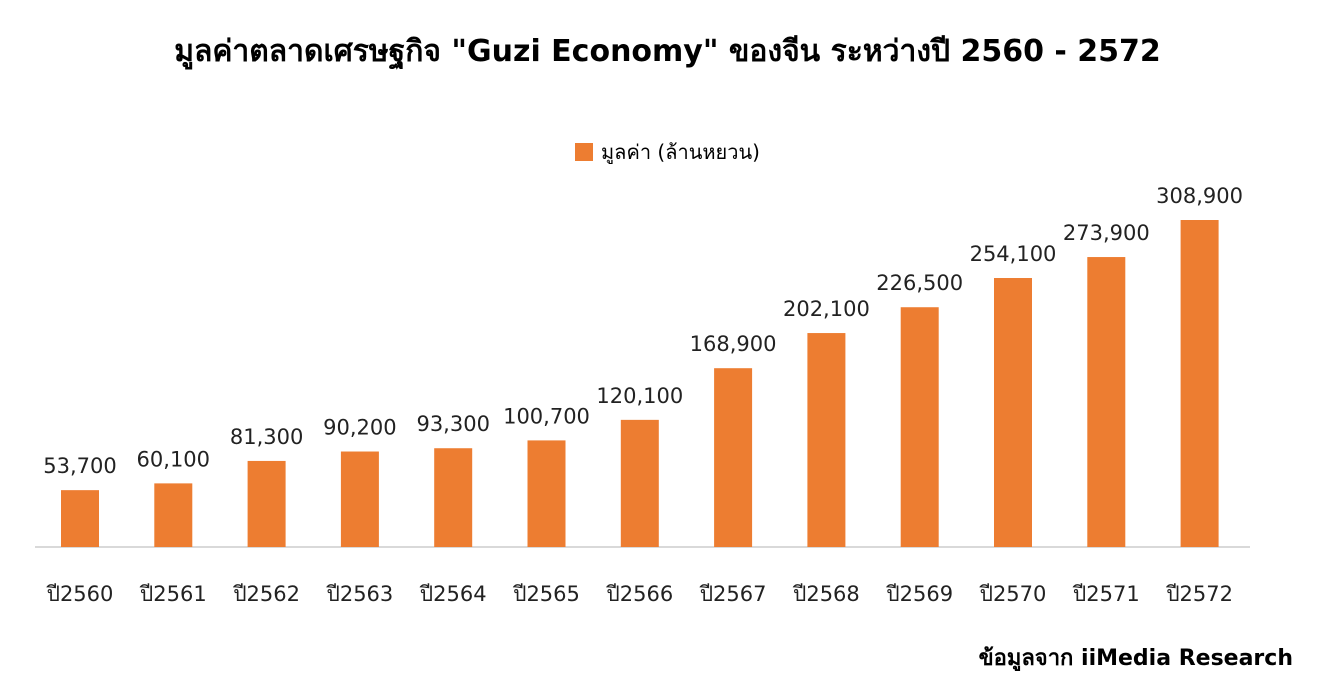 The height and width of the screenshot is (698, 1335). What do you see at coordinates (546, 493) in the screenshot?
I see `bar-ปี2565` at bounding box center [546, 493].